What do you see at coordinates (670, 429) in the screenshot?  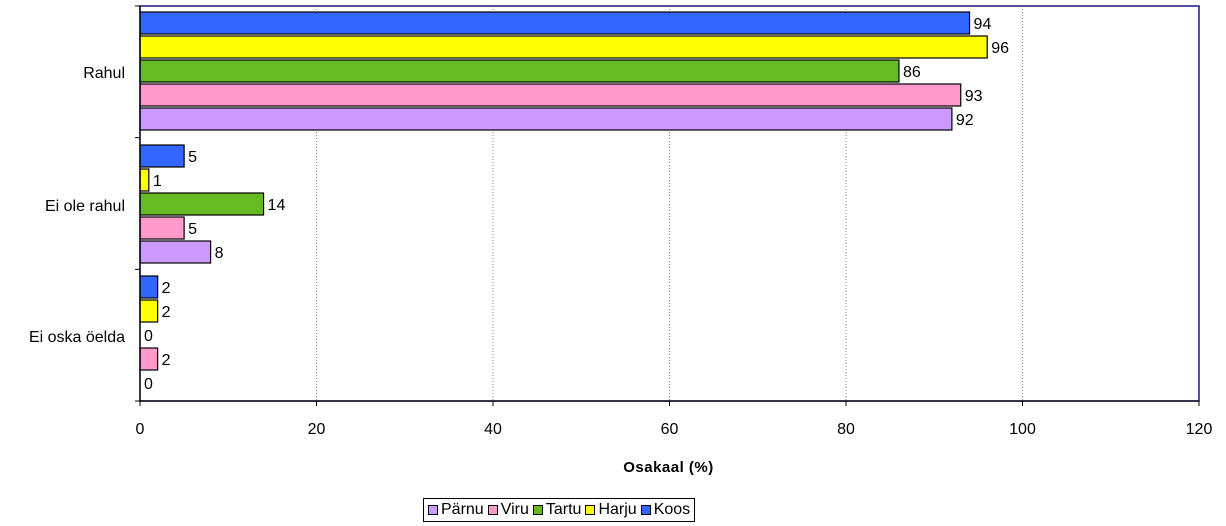 I see `x-tick-label: 60` at bounding box center [670, 429].